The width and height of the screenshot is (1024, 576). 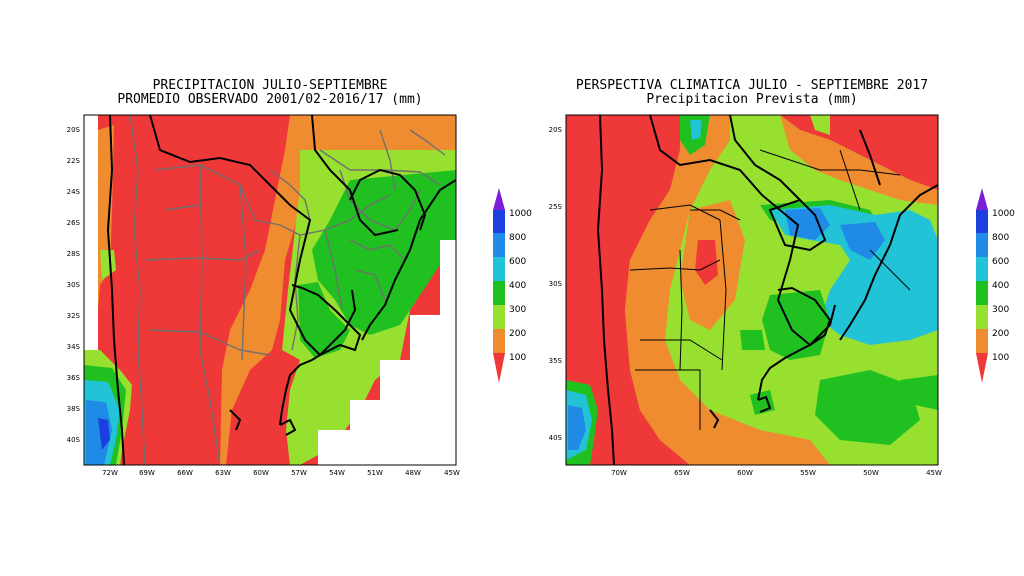 What do you see at coordinates (1000, 358) in the screenshot?
I see `right-colorbar-label: 100` at bounding box center [1000, 358].